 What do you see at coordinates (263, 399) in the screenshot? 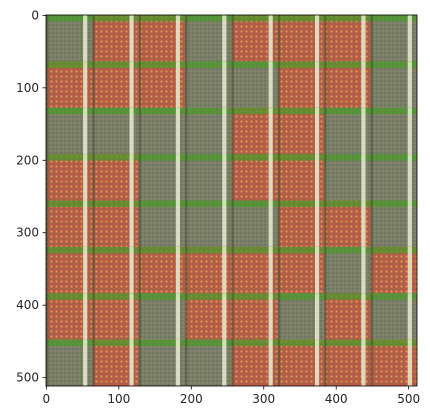
I see `x-tick-label: 300` at bounding box center [263, 399].